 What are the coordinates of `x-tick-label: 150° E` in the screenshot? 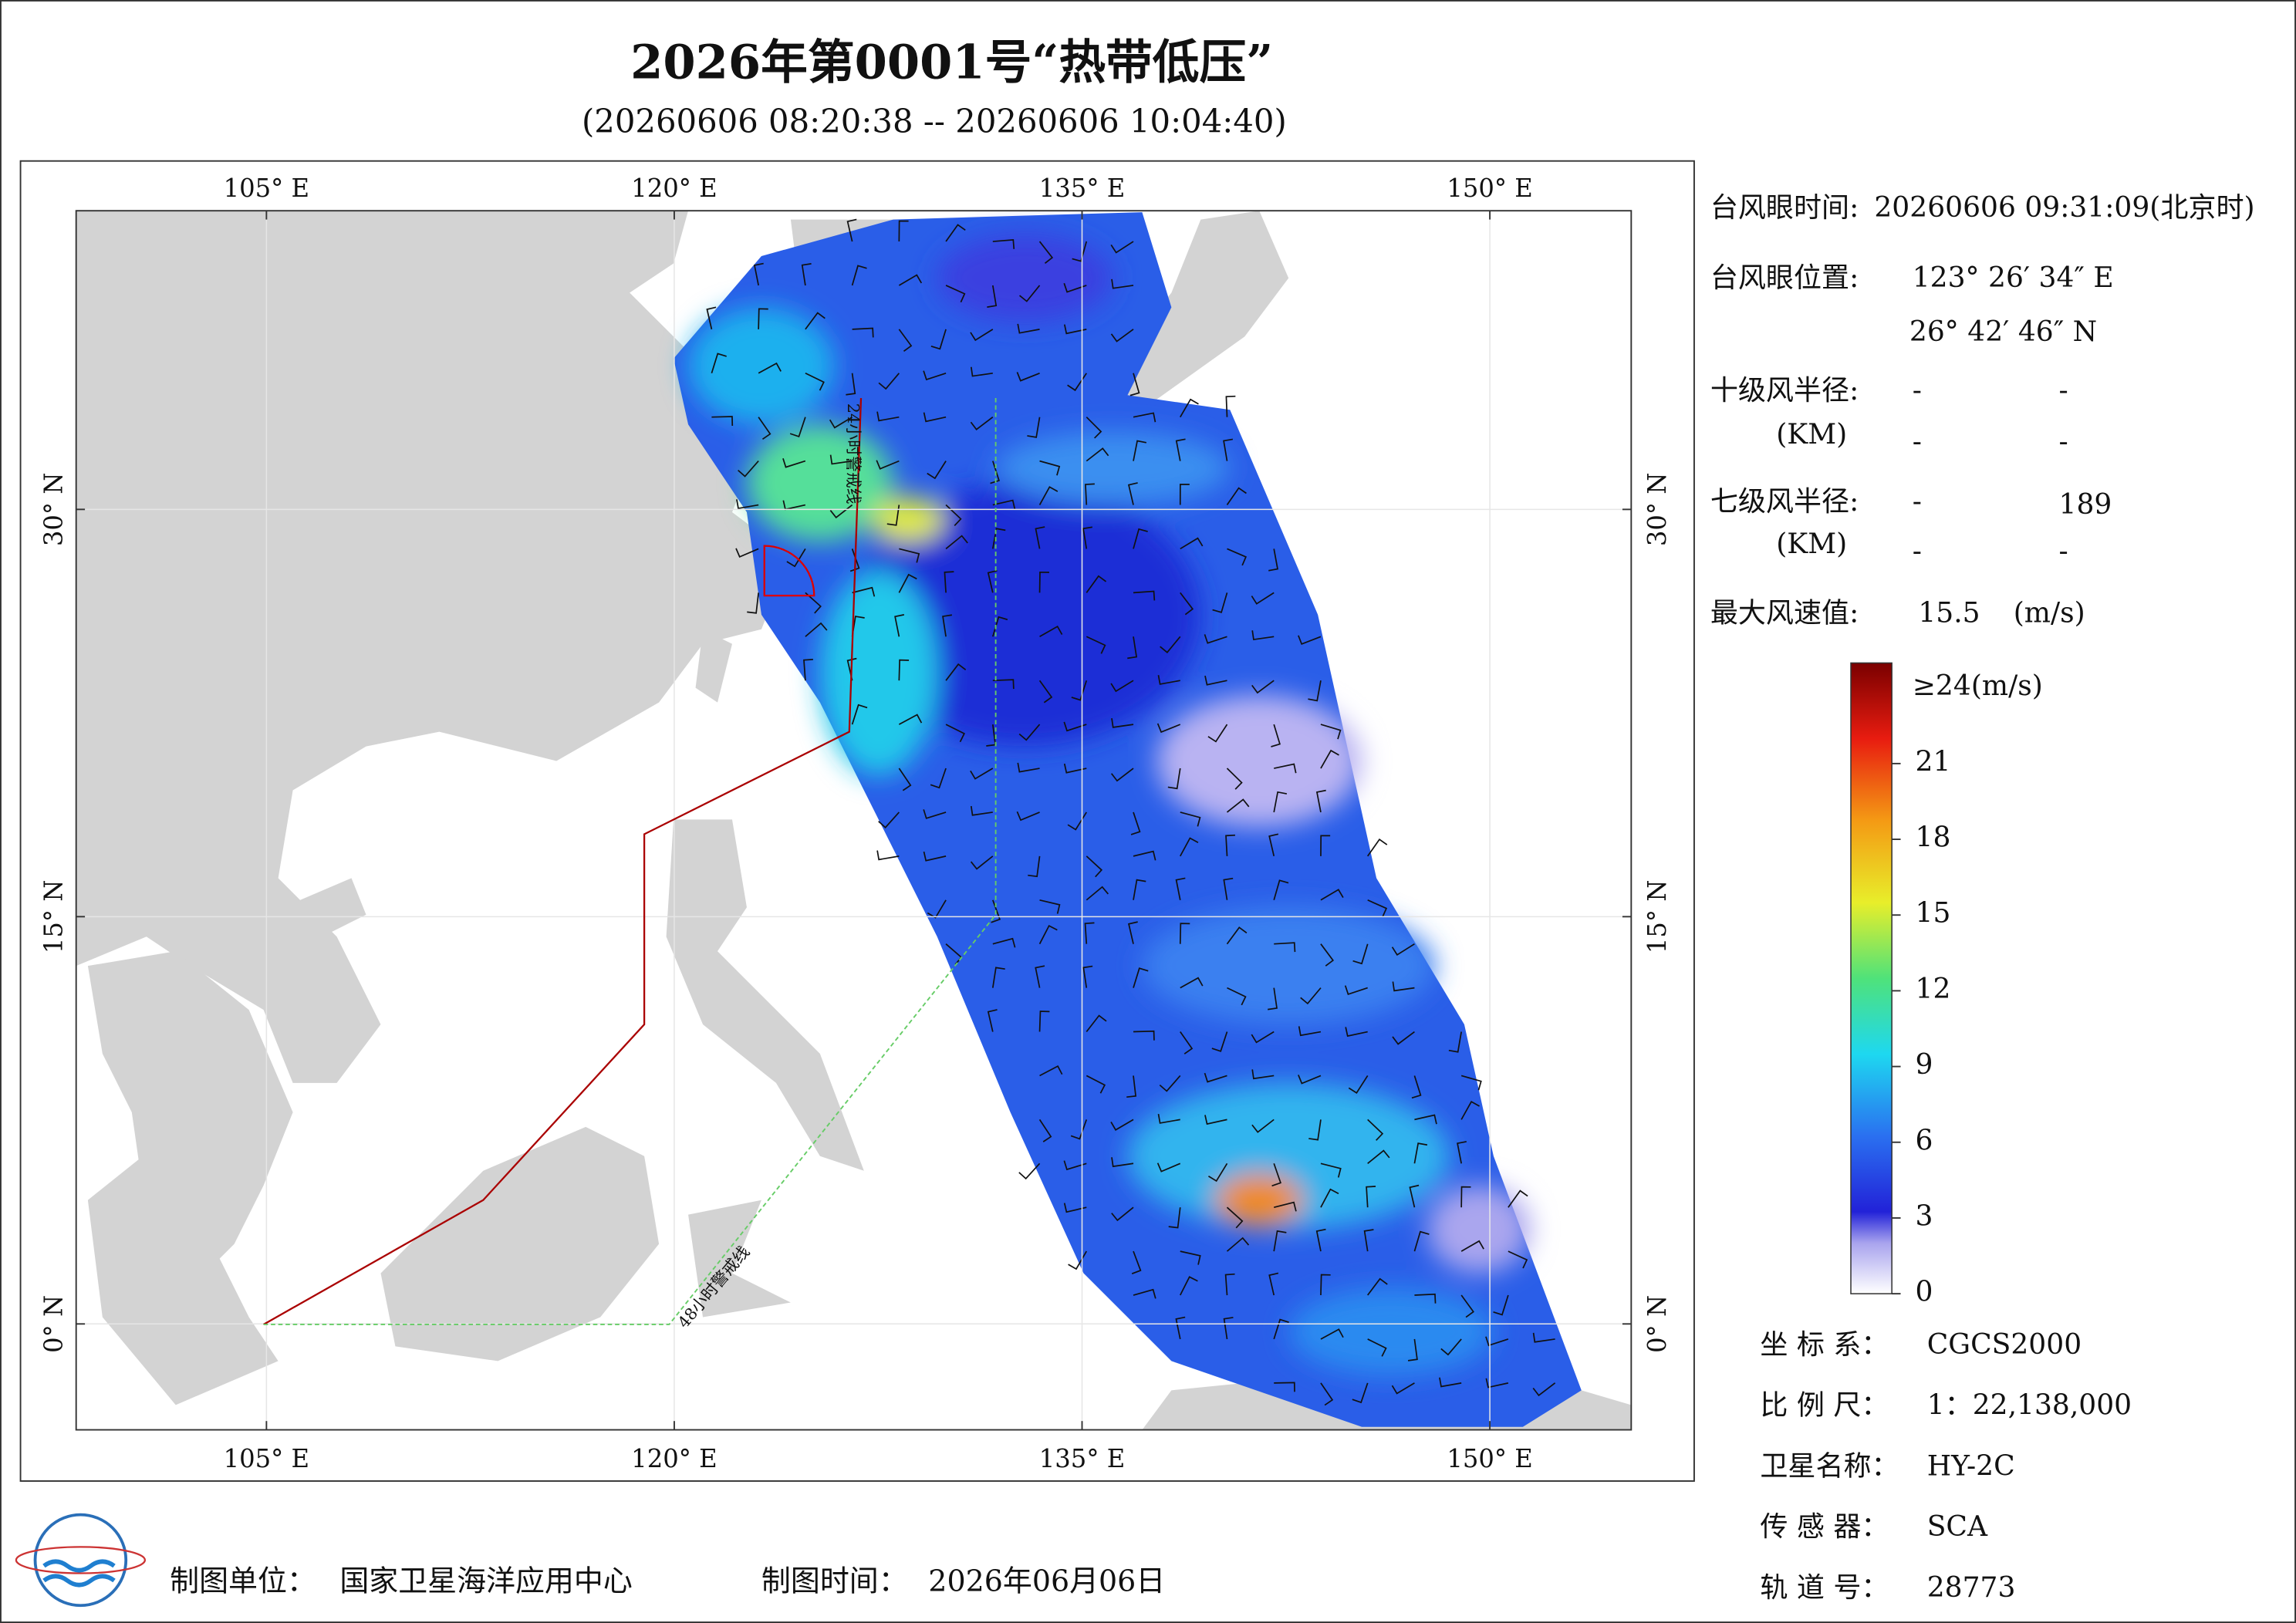 It's located at (1490, 1458).